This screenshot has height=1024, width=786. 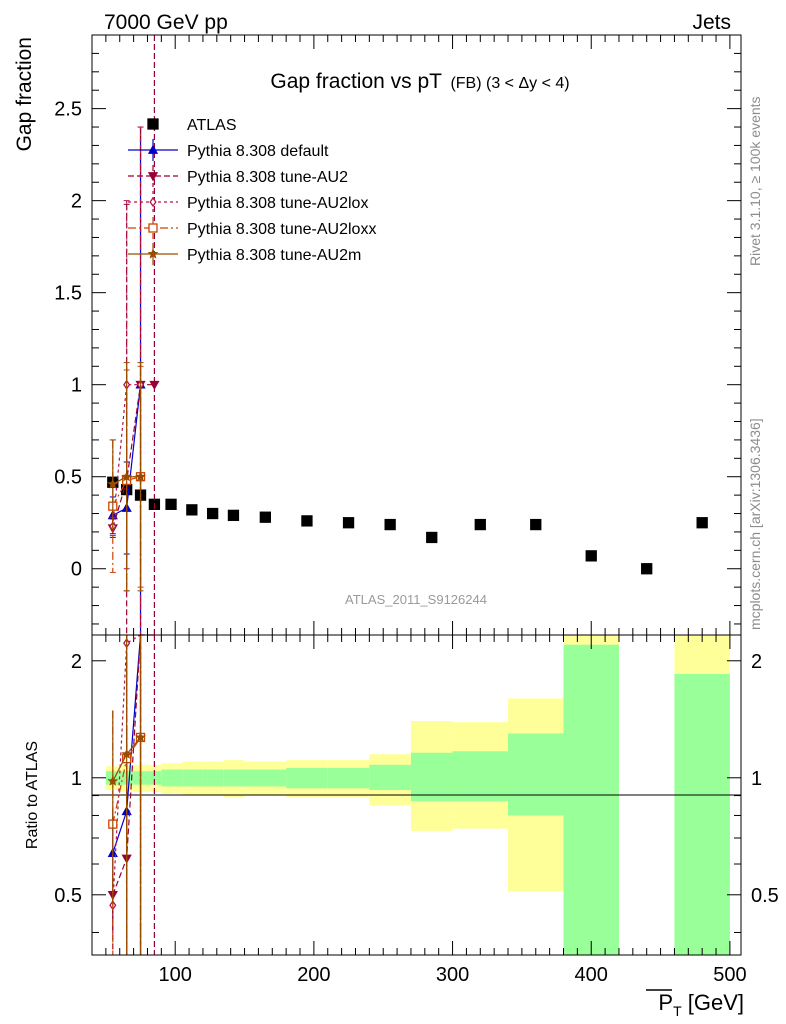 I want to click on ratio-y-tick-label-right: 1, so click(x=756, y=779).